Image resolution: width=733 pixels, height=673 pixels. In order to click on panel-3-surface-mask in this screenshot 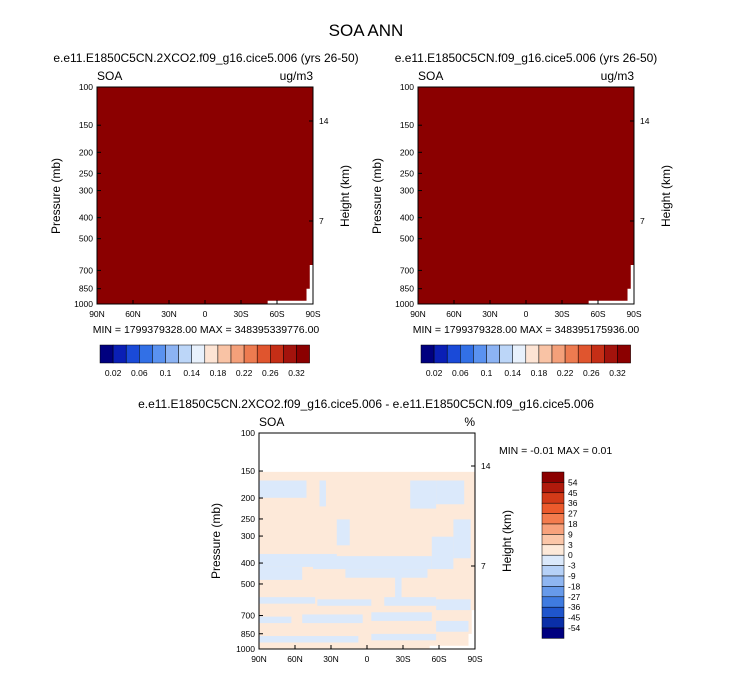, I will do `click(452, 629)`.